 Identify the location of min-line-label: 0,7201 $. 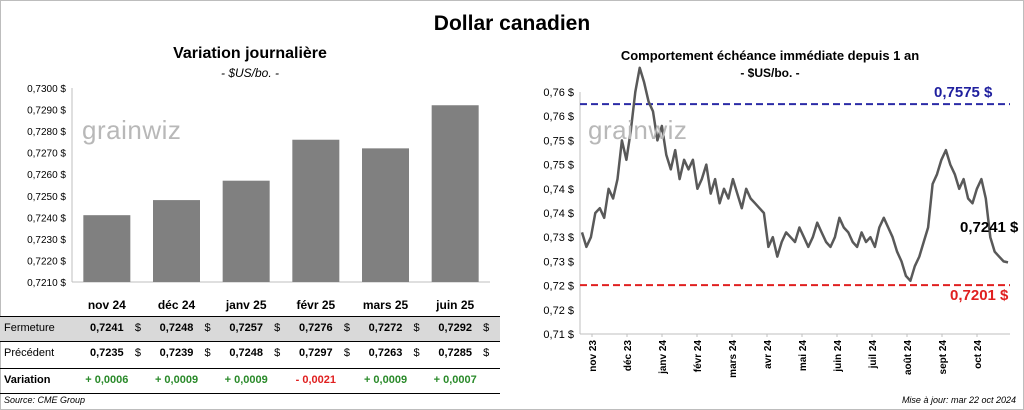
(979, 295).